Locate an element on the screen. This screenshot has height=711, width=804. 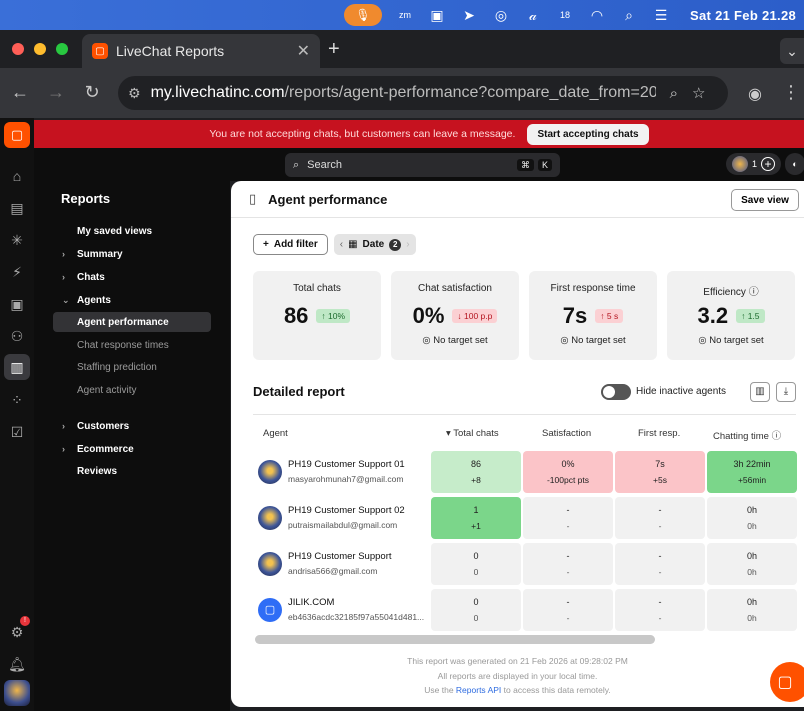
sidebar-item-agents: ⌄ Agents is located at coordinates (86, 300).